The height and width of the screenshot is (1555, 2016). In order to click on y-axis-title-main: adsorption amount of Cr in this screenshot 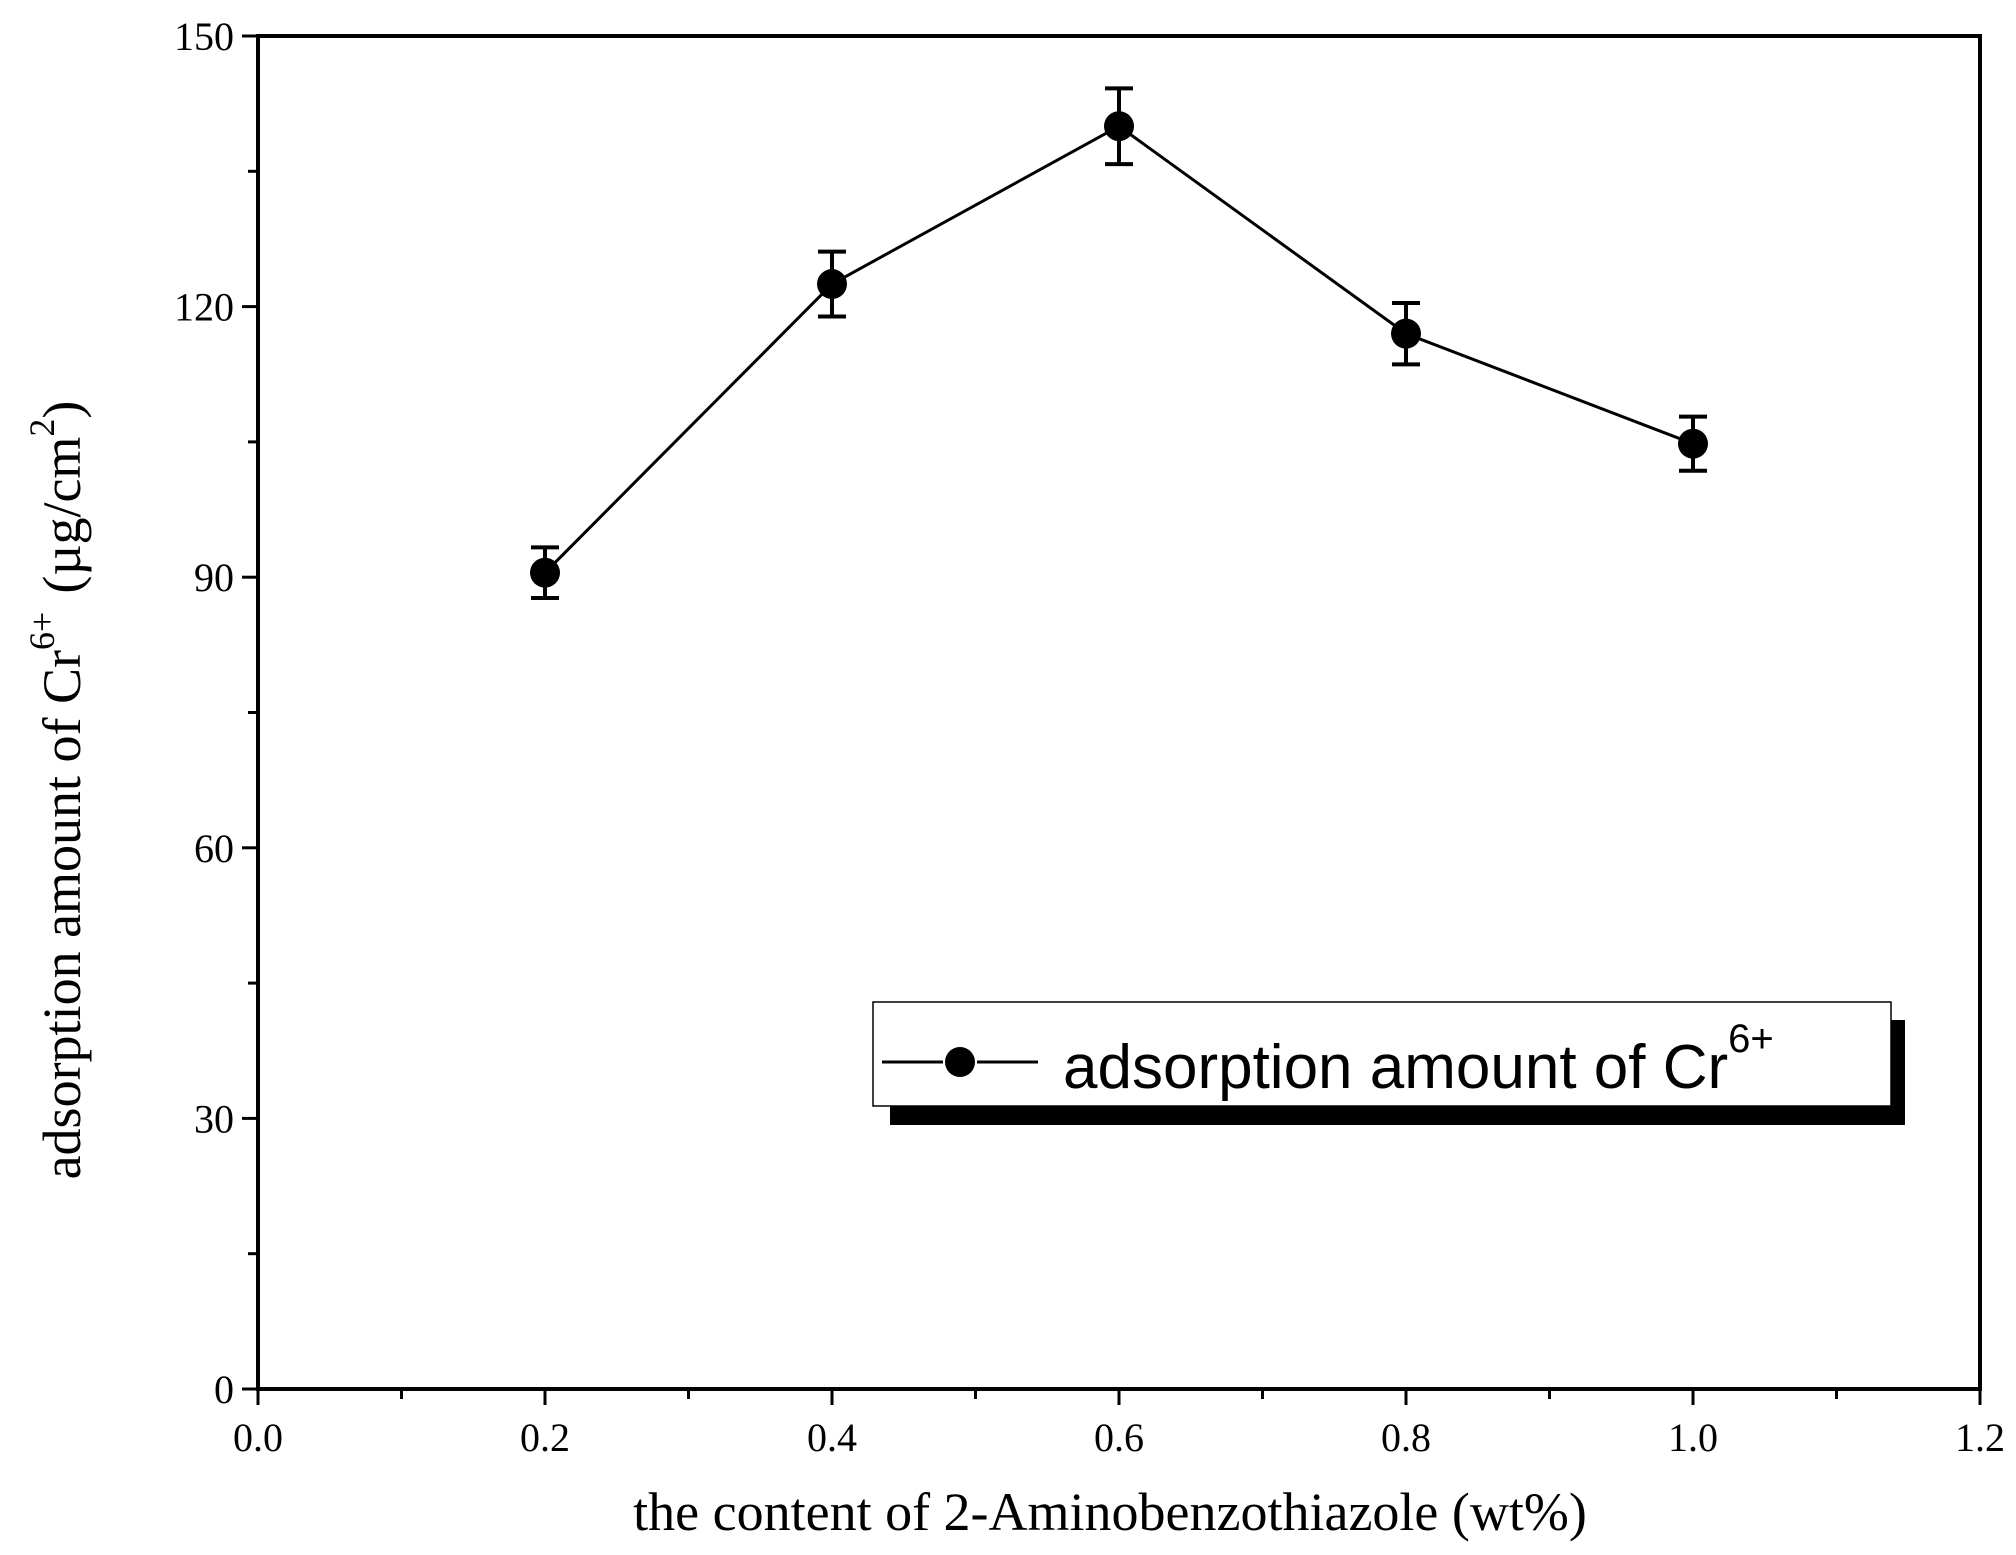, I will do `click(62, 914)`.